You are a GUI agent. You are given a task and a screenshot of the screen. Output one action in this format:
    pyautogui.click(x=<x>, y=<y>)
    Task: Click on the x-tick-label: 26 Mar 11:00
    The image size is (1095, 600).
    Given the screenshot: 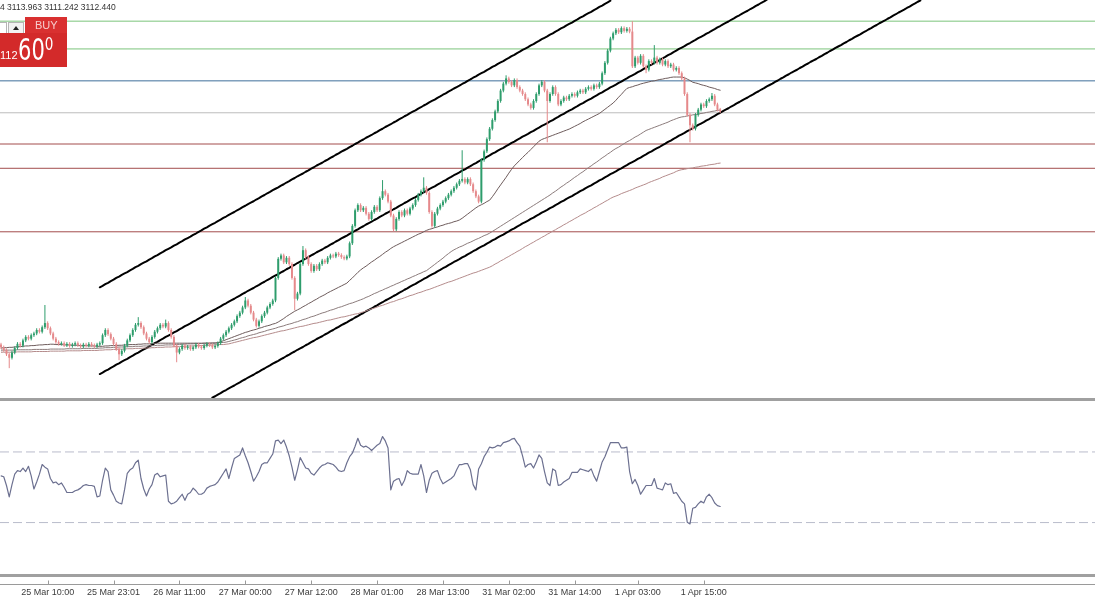 What is the action you would take?
    pyautogui.click(x=179, y=591)
    